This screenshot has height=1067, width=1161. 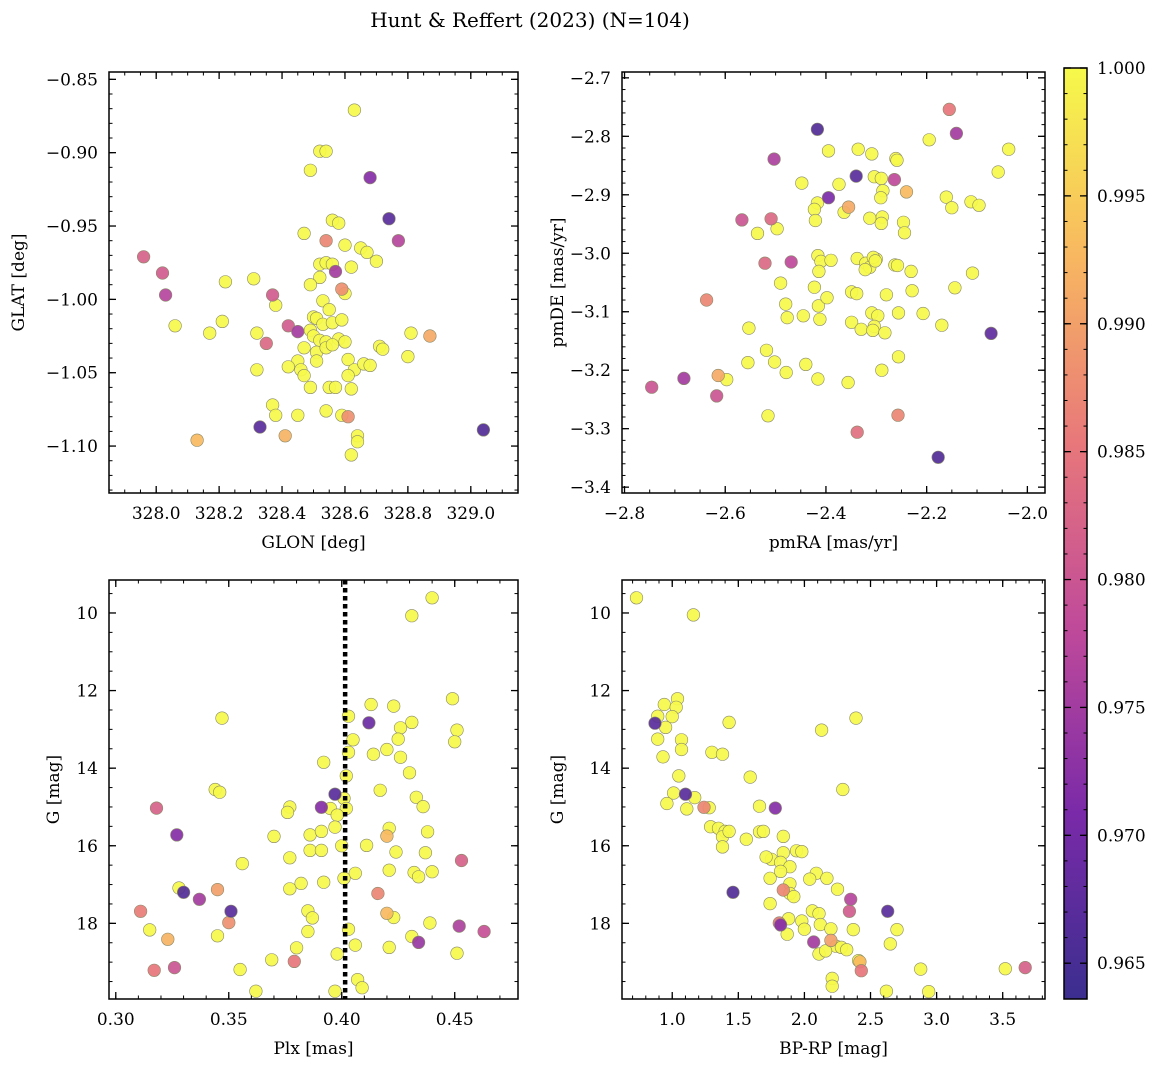 What do you see at coordinates (87, 847) in the screenshot?
I see `y-tick-label: 16` at bounding box center [87, 847].